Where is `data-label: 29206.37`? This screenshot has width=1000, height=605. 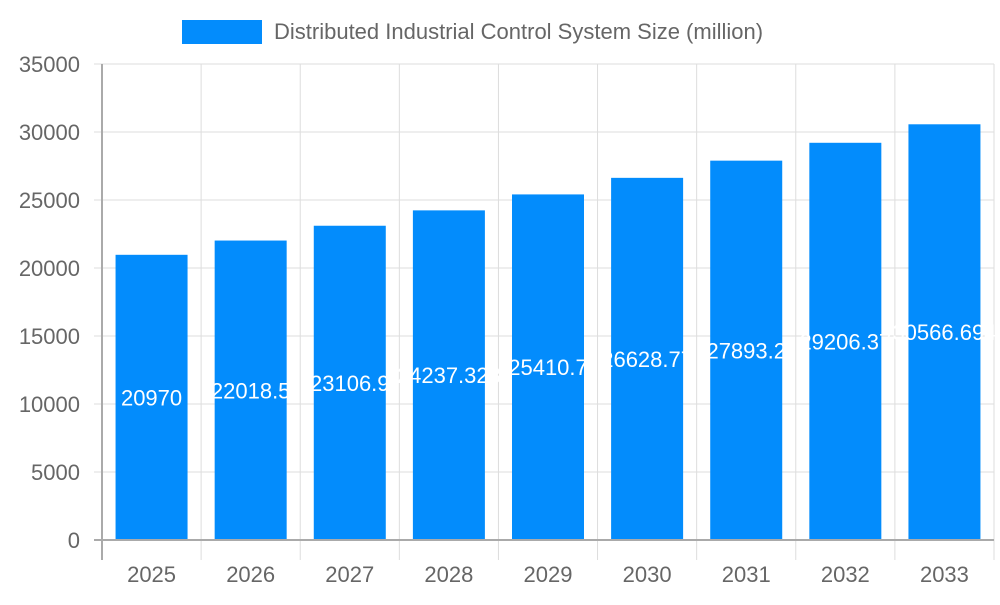
data-label: 29206.37 is located at coordinates (845, 341).